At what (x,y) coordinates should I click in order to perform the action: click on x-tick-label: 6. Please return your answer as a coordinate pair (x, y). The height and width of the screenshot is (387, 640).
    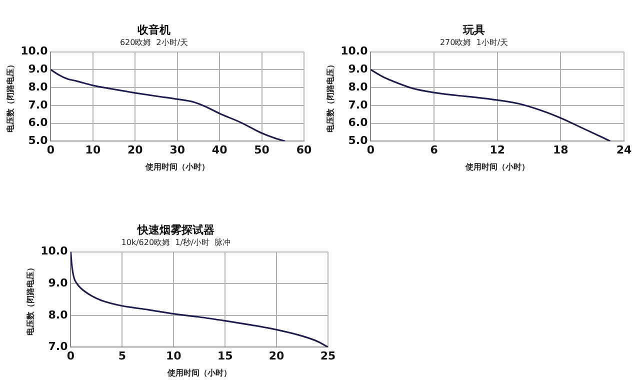
    Looking at the image, I should click on (434, 150).